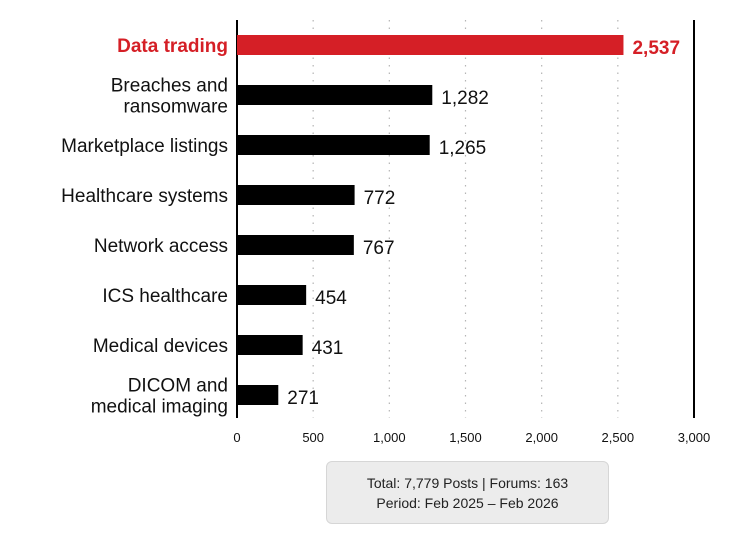 This screenshot has width=733, height=545. I want to click on category-label-5: ICS healthcare, so click(165, 296).